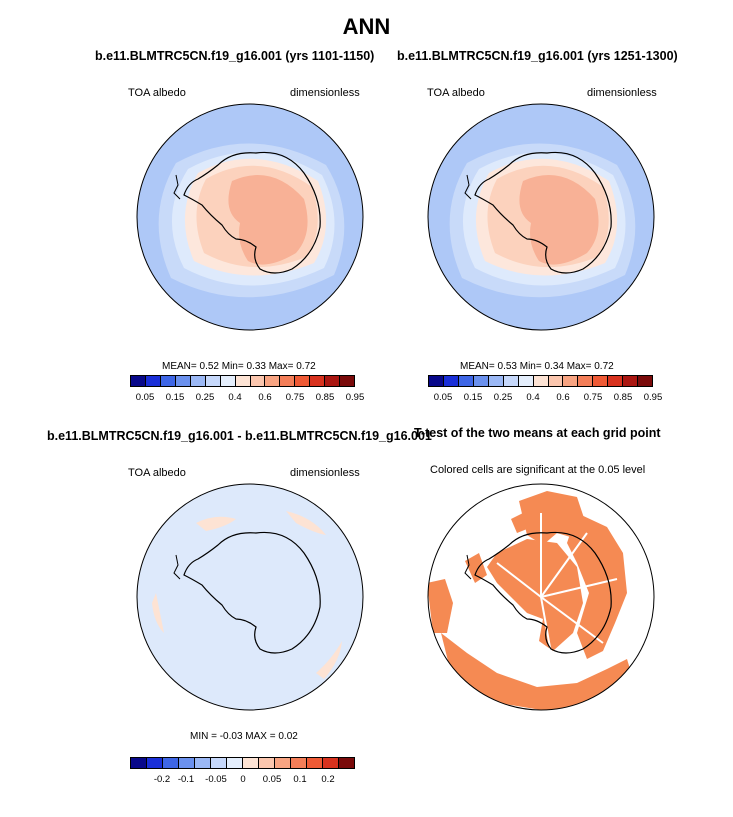 This screenshot has height=817, width=733. I want to click on panel2-polar-map, so click(541, 217).